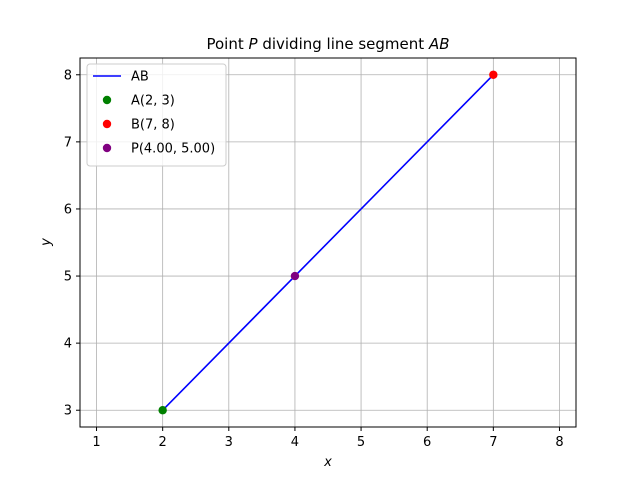 The image size is (640, 480). Describe the element at coordinates (559, 442) in the screenshot. I see `x-tick-label: 8` at that location.